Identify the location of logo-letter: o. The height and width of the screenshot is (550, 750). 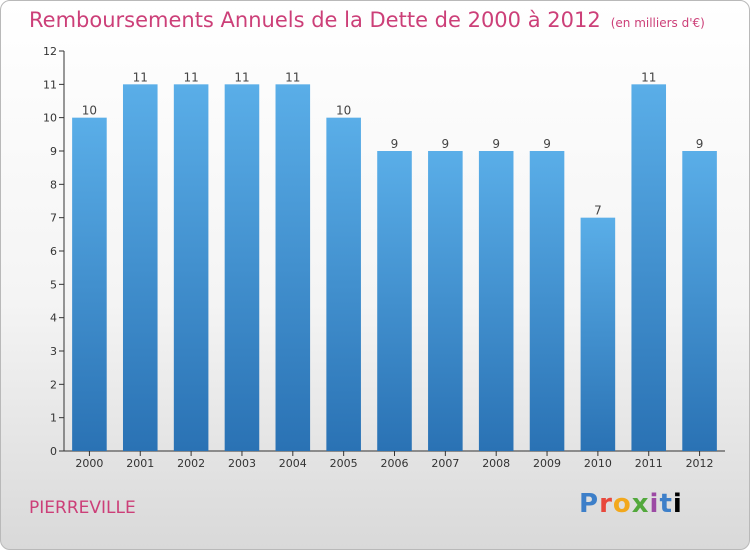
(622, 504).